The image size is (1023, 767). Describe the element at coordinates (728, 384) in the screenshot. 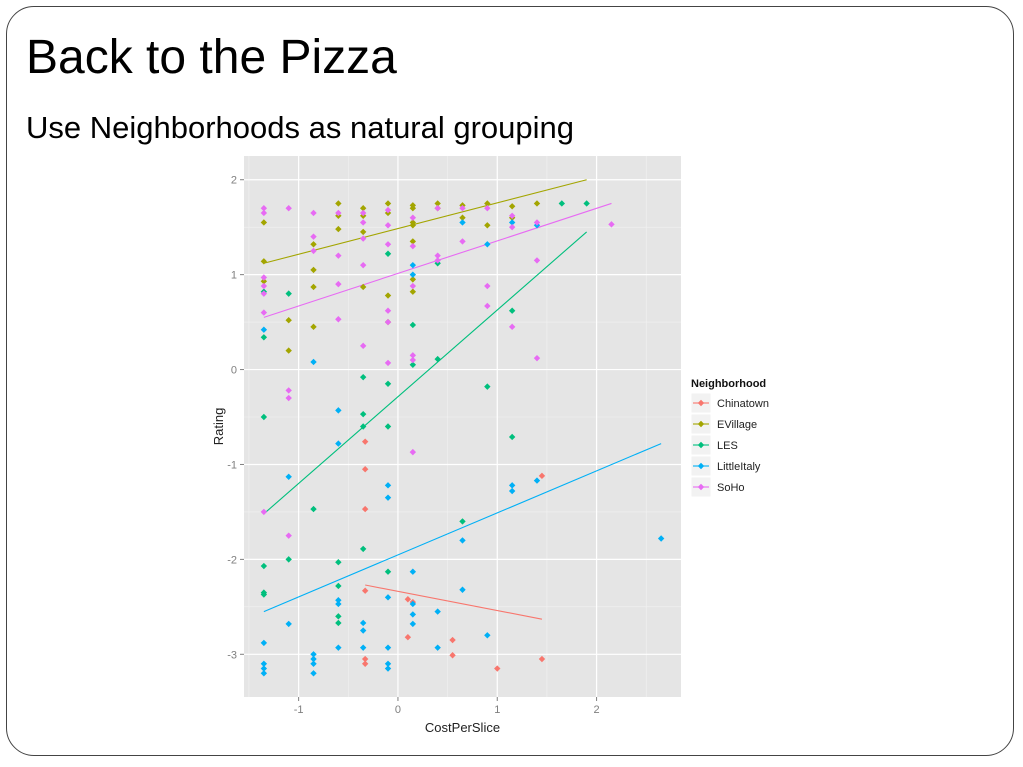

I see `legend-title: Neighborhood` at that location.